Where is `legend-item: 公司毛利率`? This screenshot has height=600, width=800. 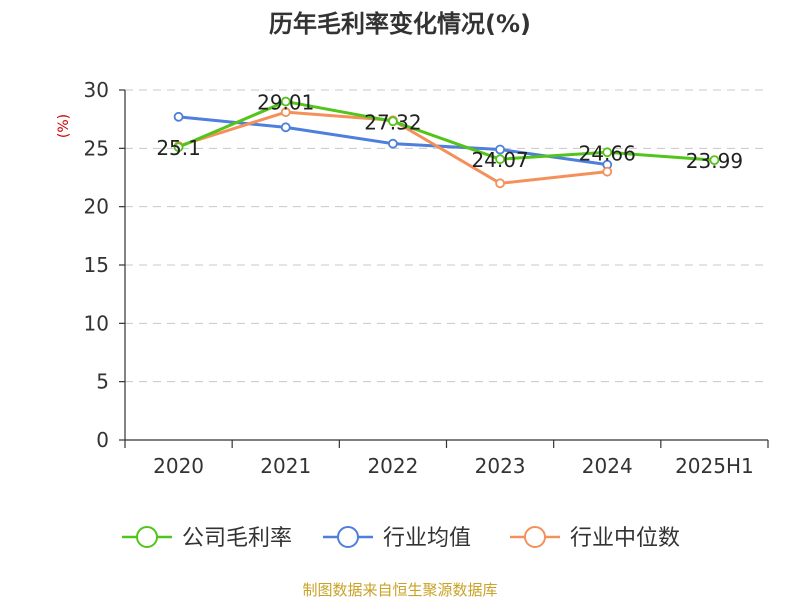 legend-item: 公司毛利率 is located at coordinates (207, 538).